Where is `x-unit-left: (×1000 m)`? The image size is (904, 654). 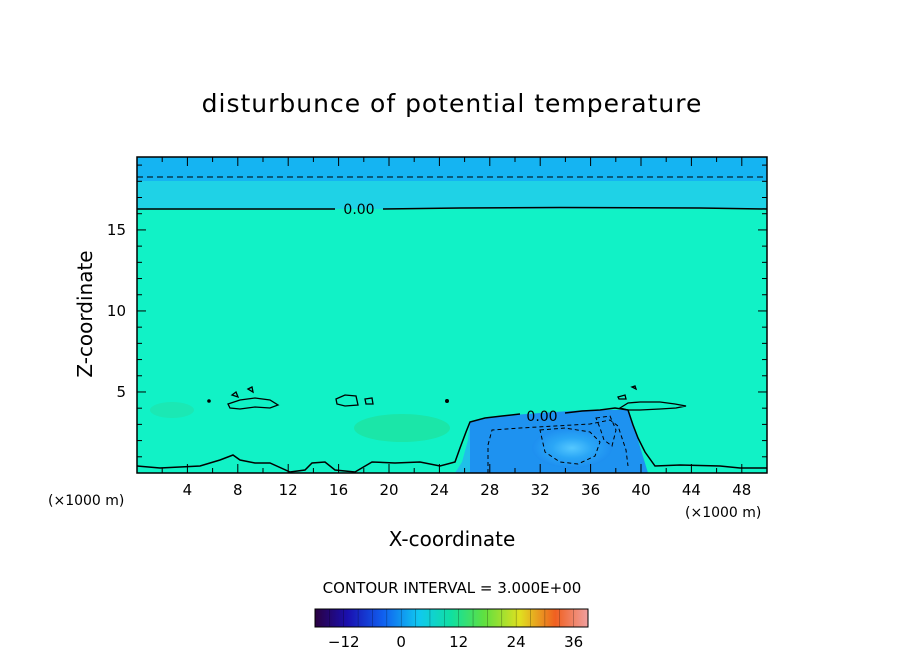
x-unit-left: (×1000 m) is located at coordinates (86, 501).